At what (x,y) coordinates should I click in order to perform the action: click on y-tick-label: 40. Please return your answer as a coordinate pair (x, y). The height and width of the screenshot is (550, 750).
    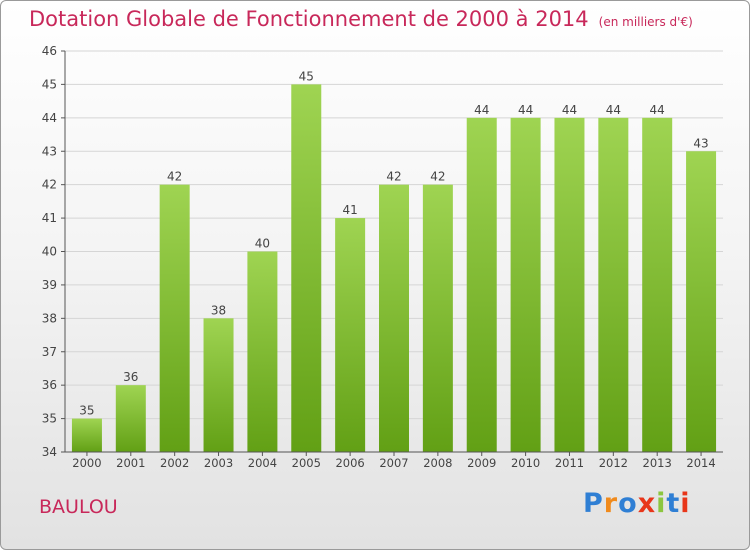
    Looking at the image, I should click on (49, 252).